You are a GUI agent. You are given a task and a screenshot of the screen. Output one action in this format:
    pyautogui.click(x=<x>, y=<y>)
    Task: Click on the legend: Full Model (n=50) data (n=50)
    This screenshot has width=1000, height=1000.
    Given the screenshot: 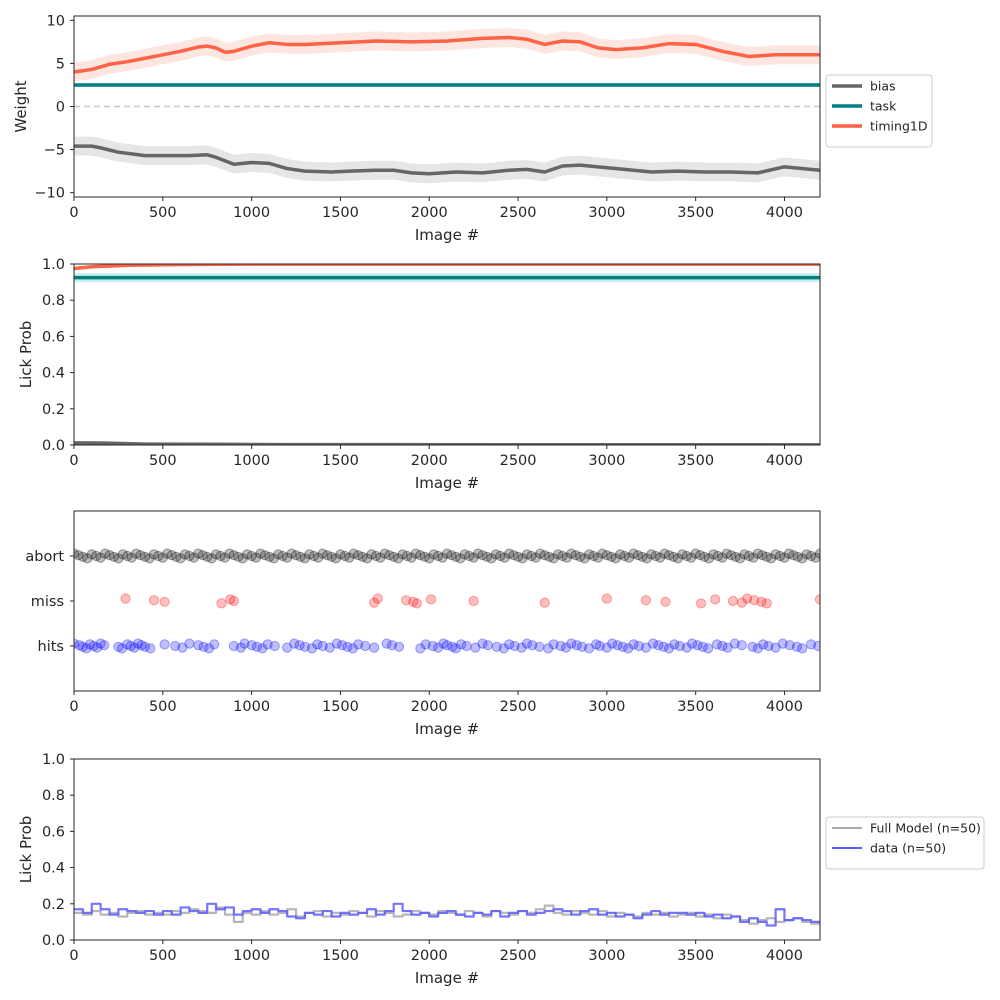 What is the action you would take?
    pyautogui.click(x=905, y=843)
    